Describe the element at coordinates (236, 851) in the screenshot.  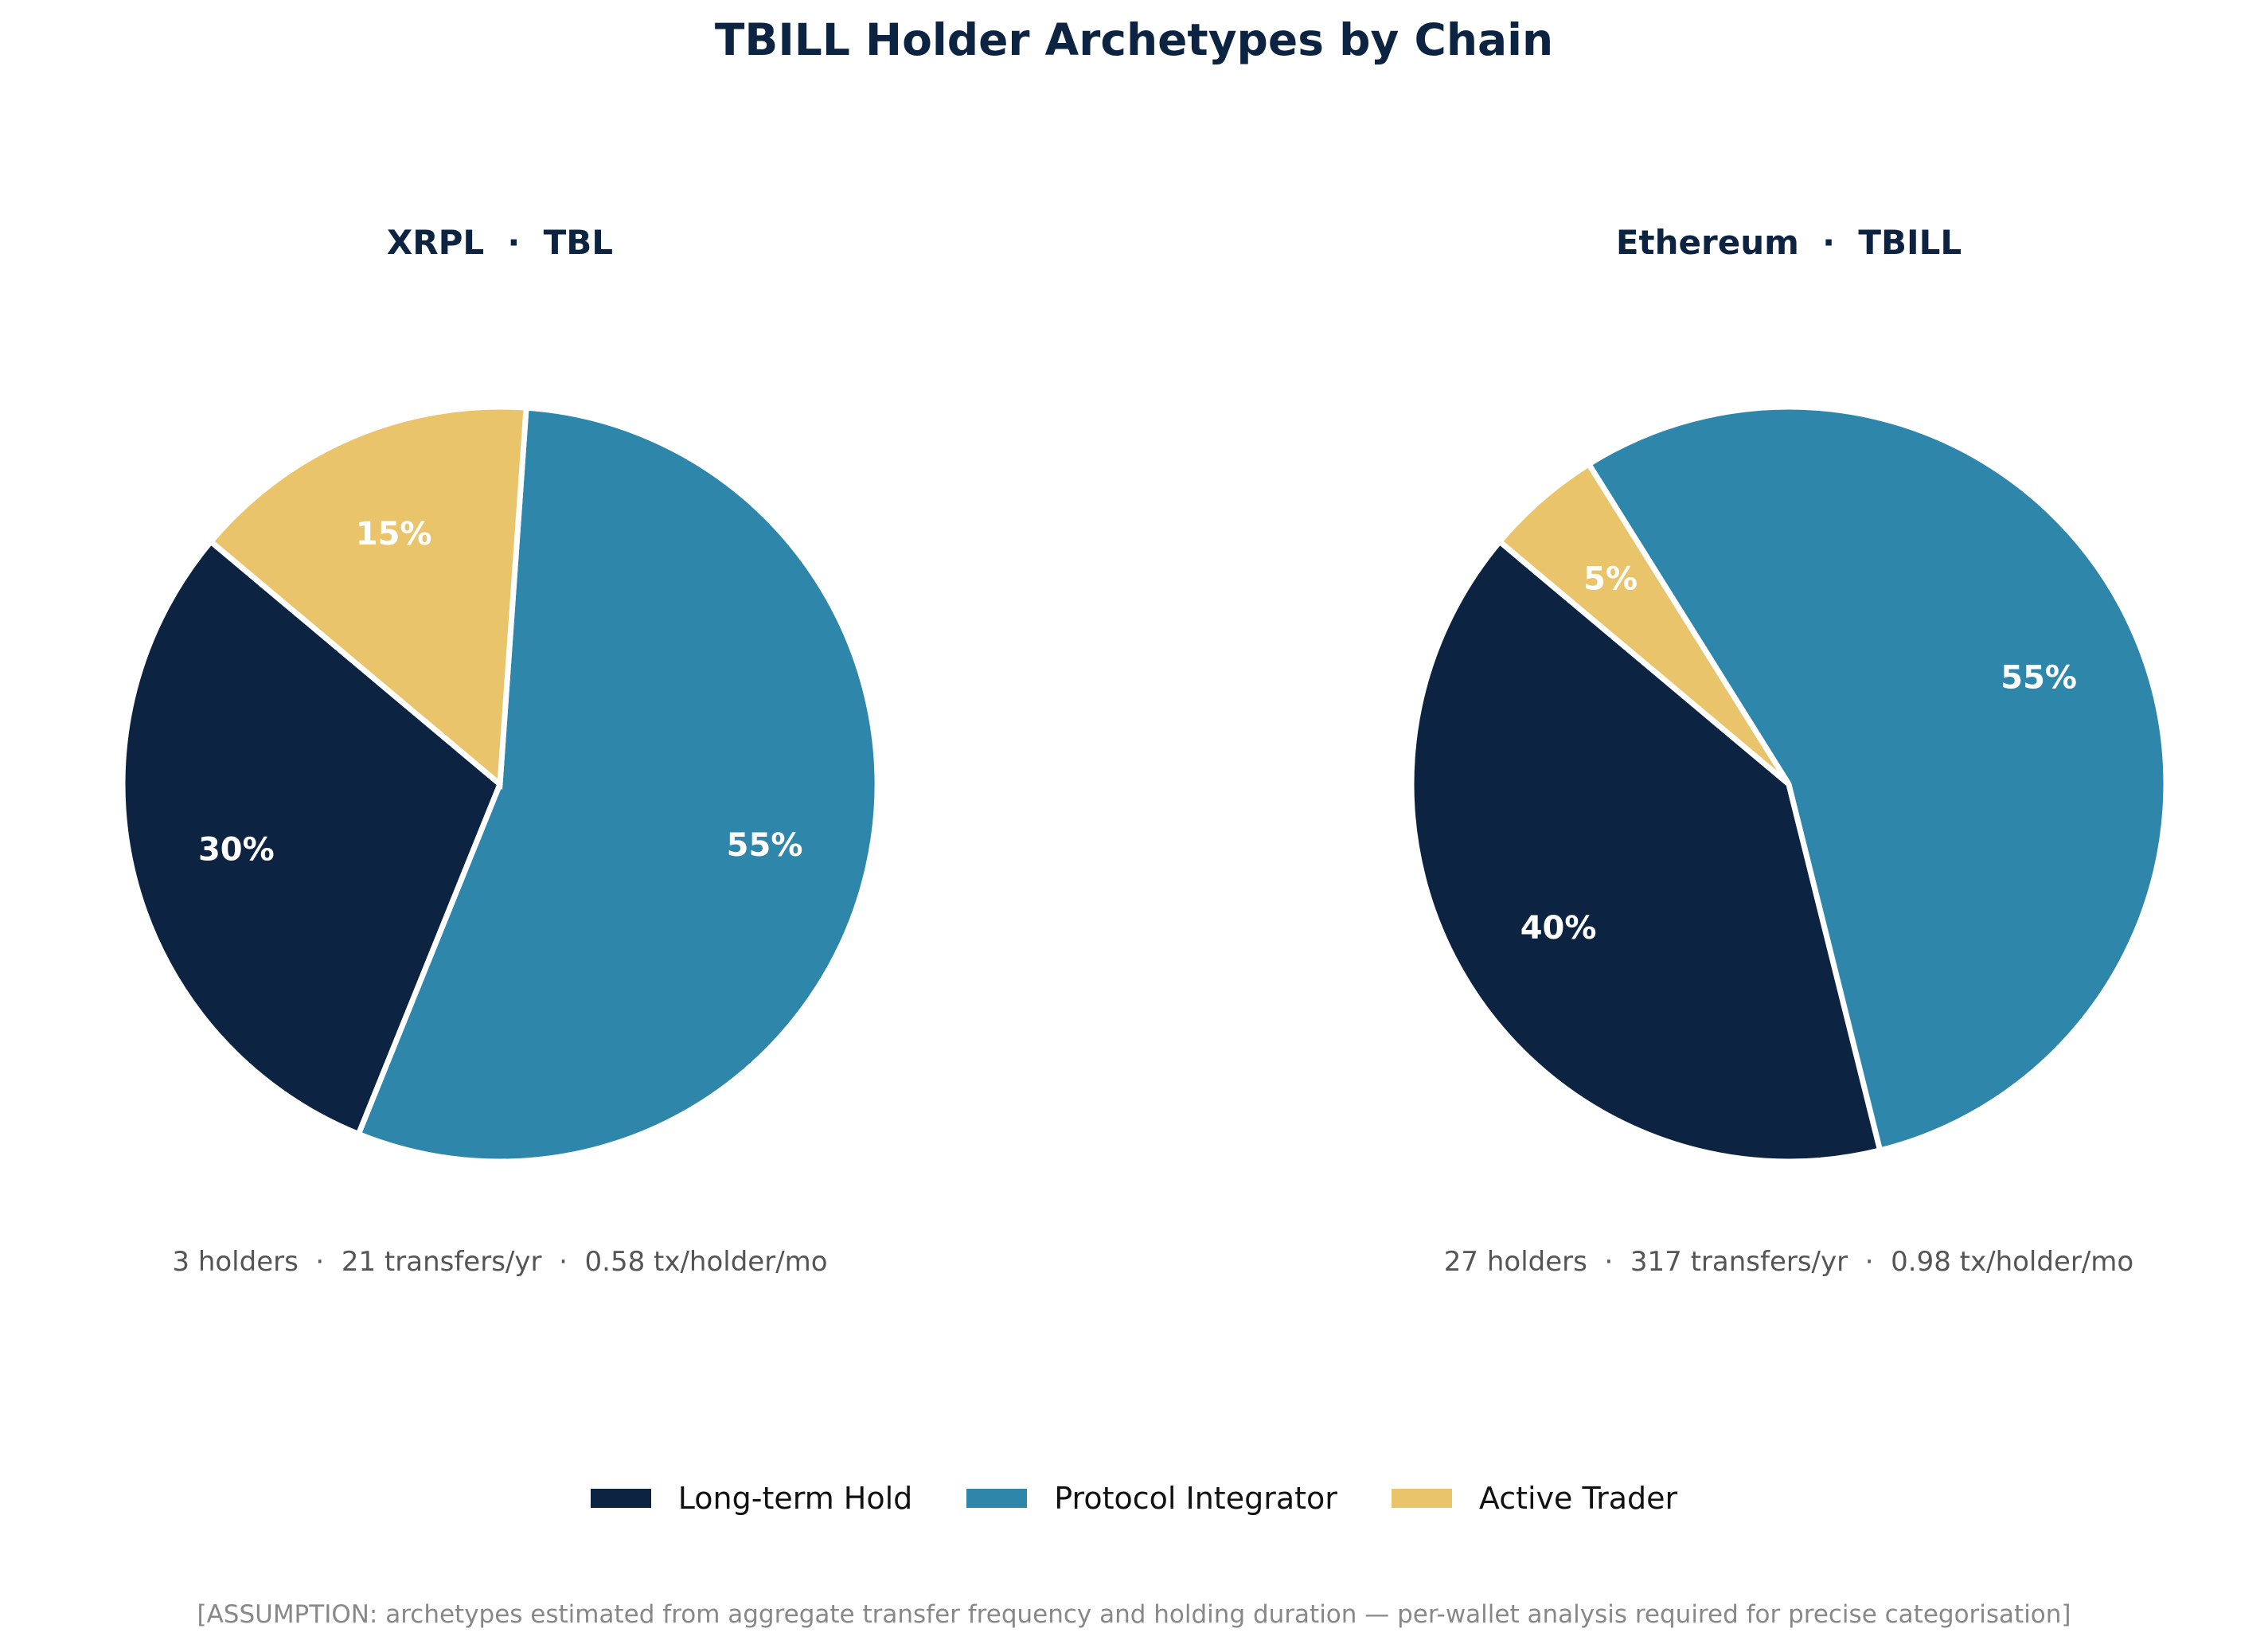
I see `slice-label-long-term-hold: 30%` at that location.